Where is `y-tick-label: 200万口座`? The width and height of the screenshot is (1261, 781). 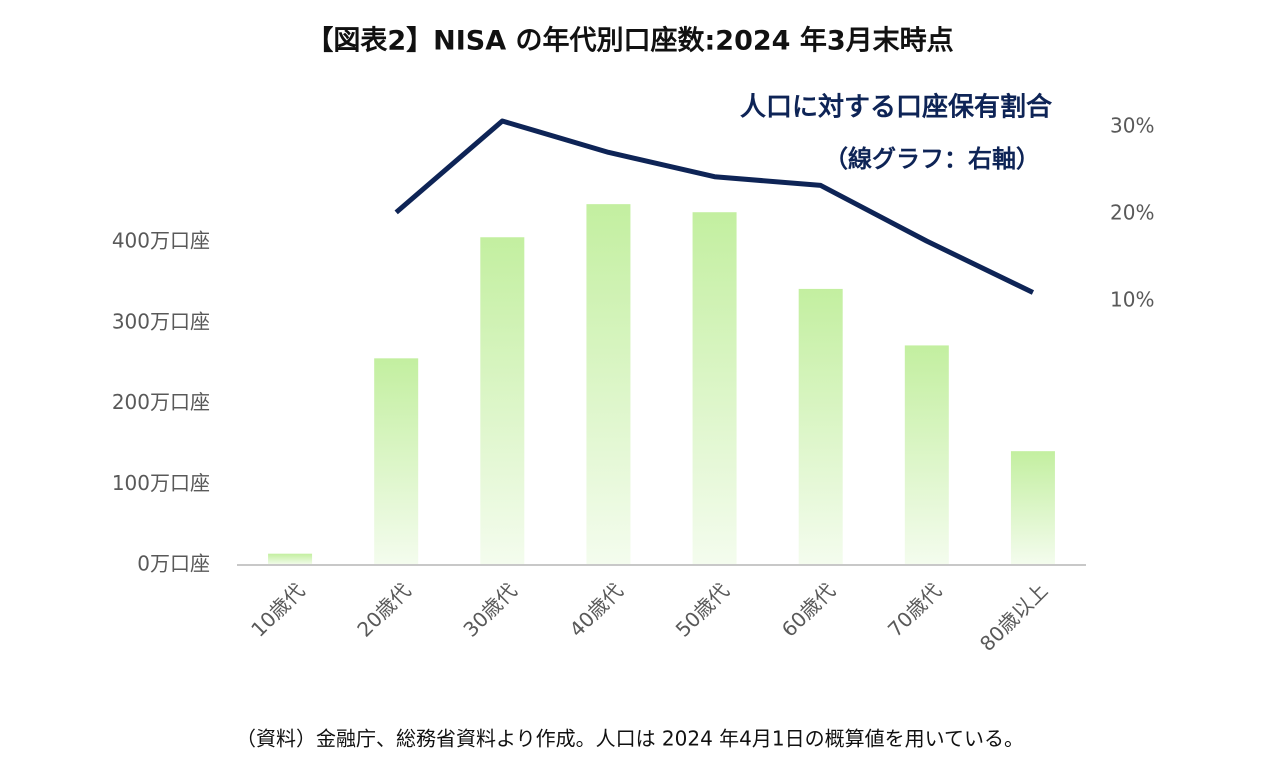
y-tick-label: 200万口座 is located at coordinates (161, 402).